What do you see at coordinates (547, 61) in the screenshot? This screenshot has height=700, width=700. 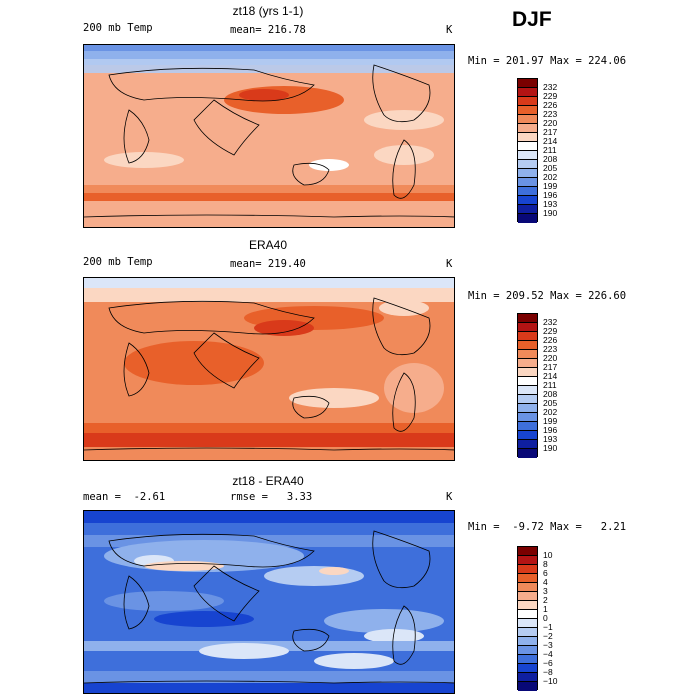 I see `panel-1-minmax: Min = 201.97 Max = 224.06` at bounding box center [547, 61].